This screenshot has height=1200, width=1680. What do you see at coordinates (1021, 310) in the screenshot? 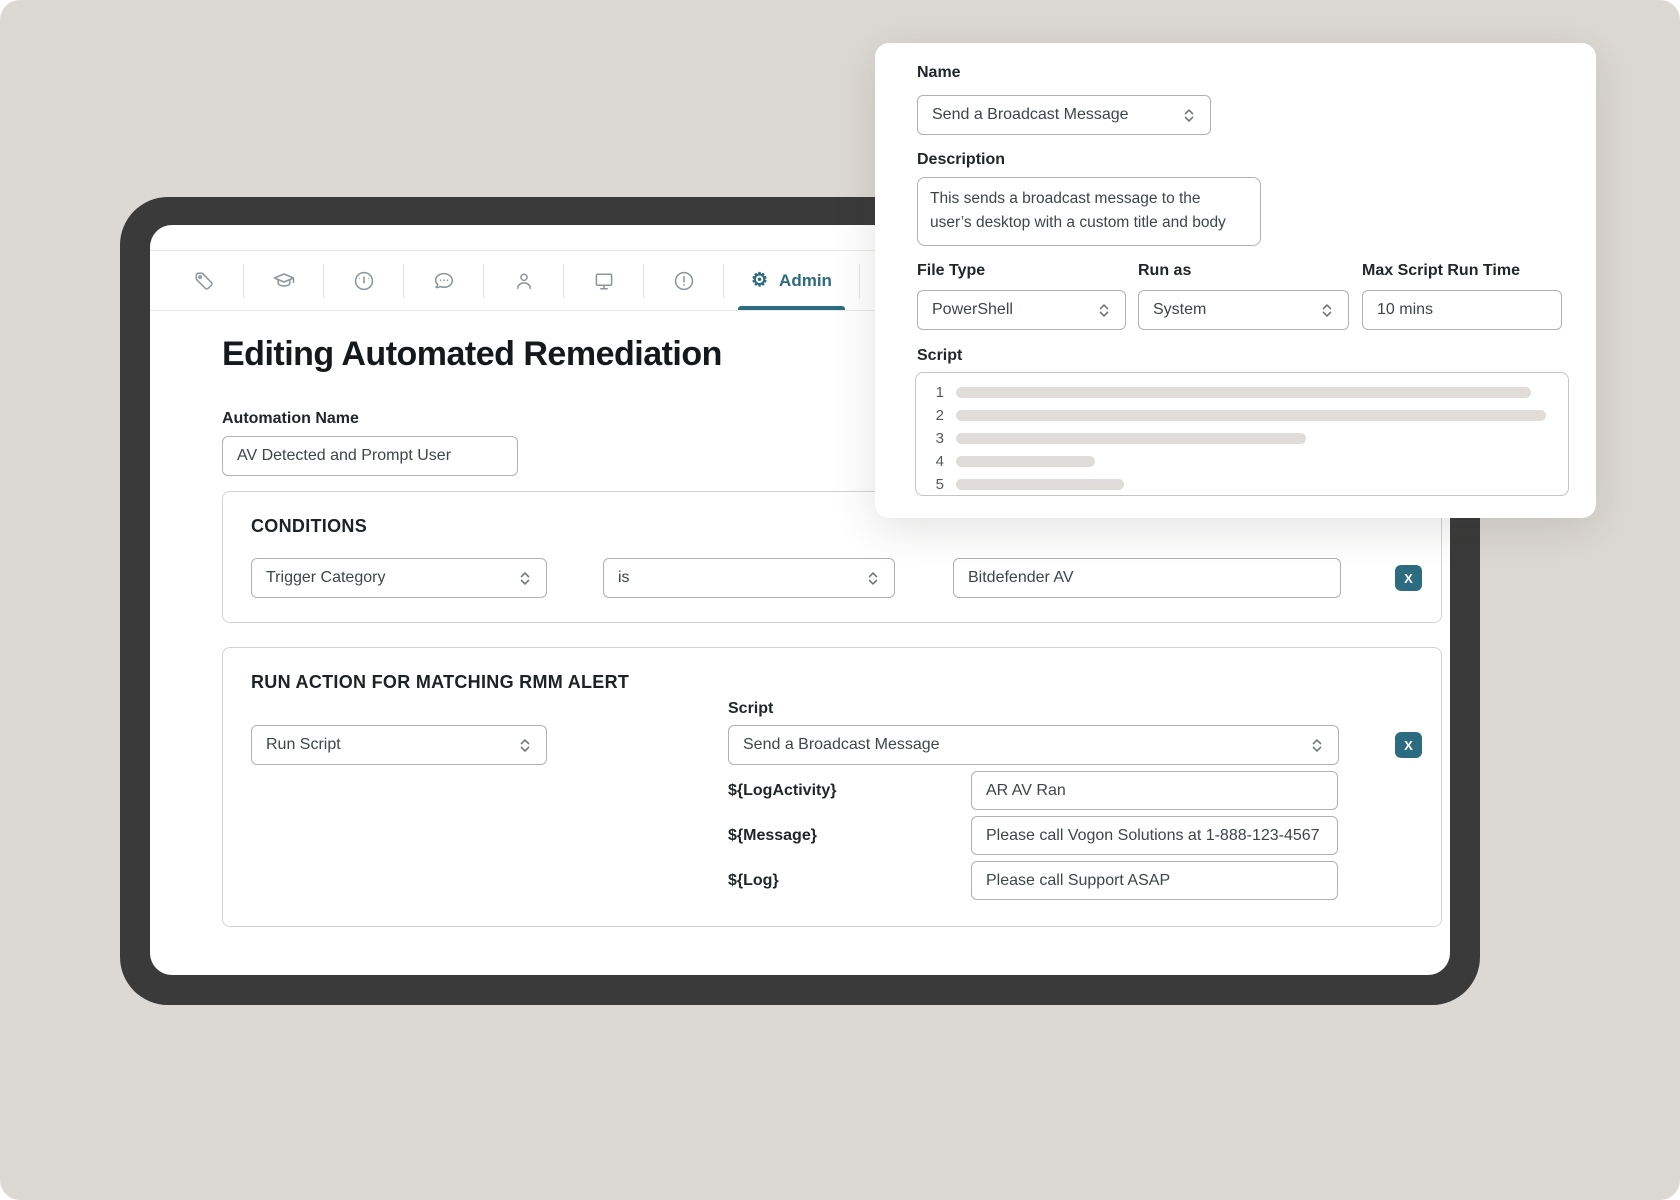
I see `file-type-select: PowerShell` at bounding box center [1021, 310].